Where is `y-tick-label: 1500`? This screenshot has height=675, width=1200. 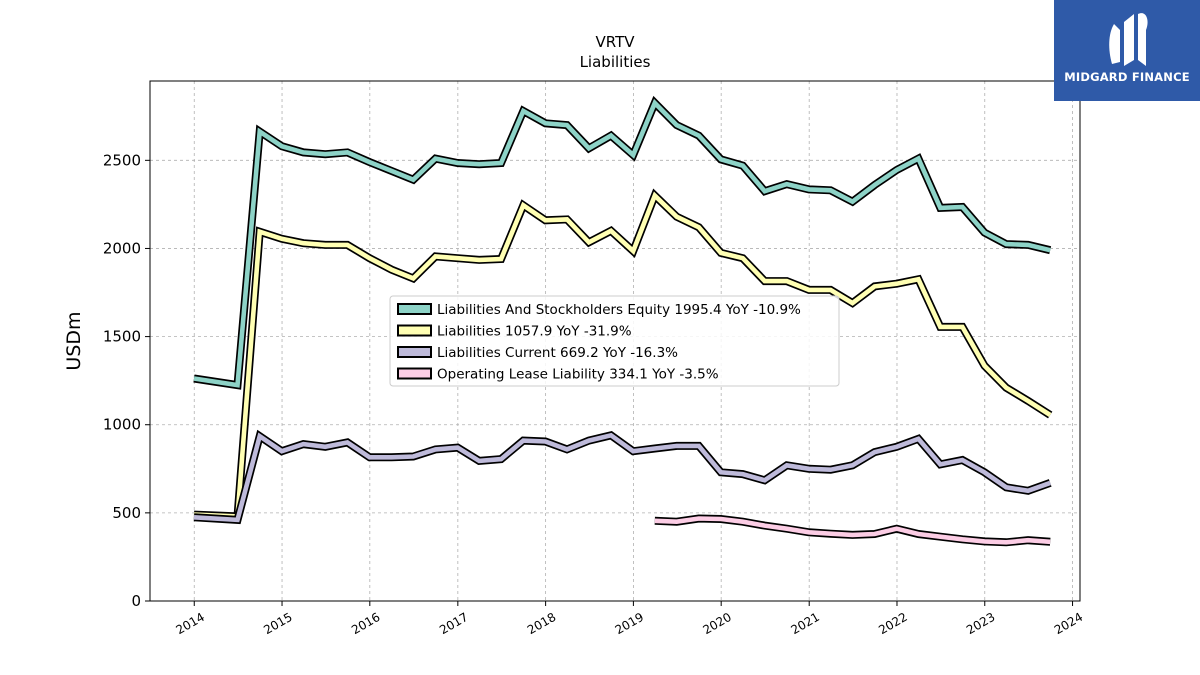 y-tick-label: 1500 is located at coordinates (122, 337).